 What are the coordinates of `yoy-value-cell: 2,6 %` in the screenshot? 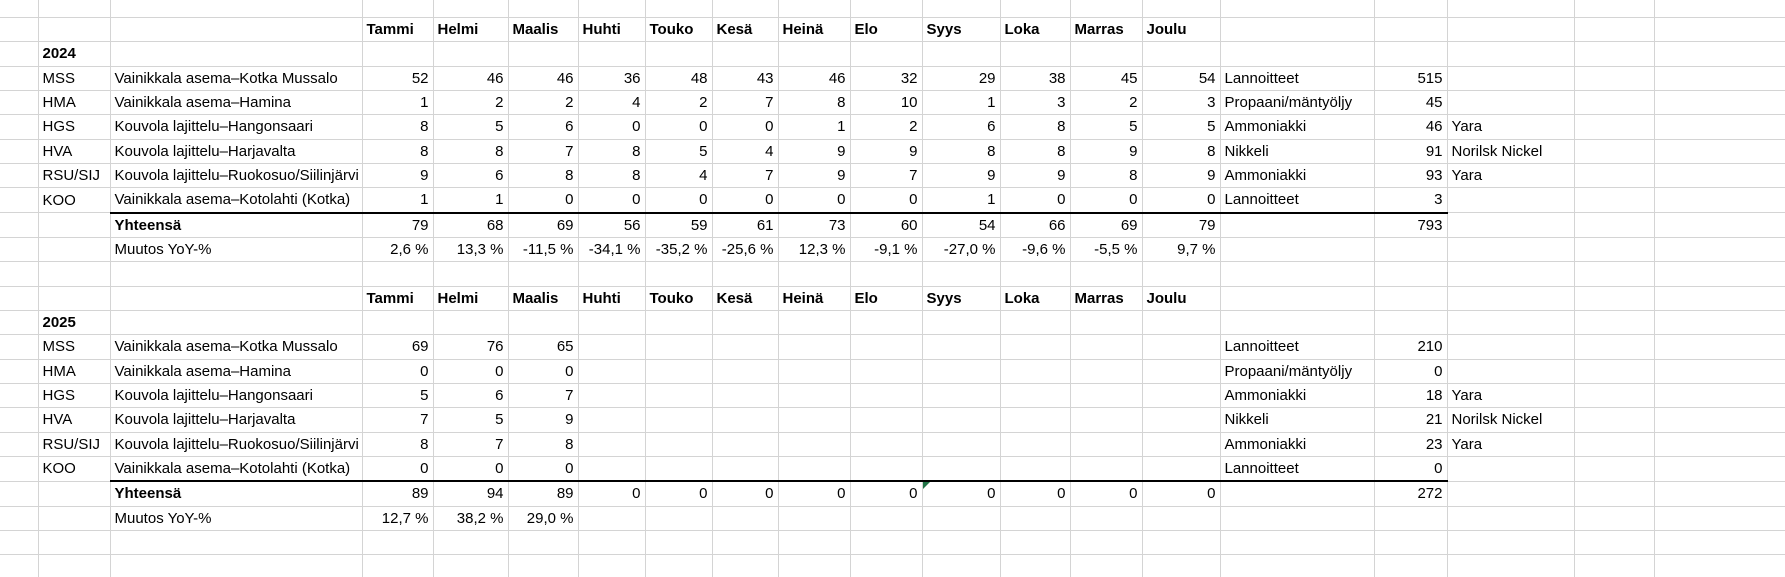 It's located at (398, 250).